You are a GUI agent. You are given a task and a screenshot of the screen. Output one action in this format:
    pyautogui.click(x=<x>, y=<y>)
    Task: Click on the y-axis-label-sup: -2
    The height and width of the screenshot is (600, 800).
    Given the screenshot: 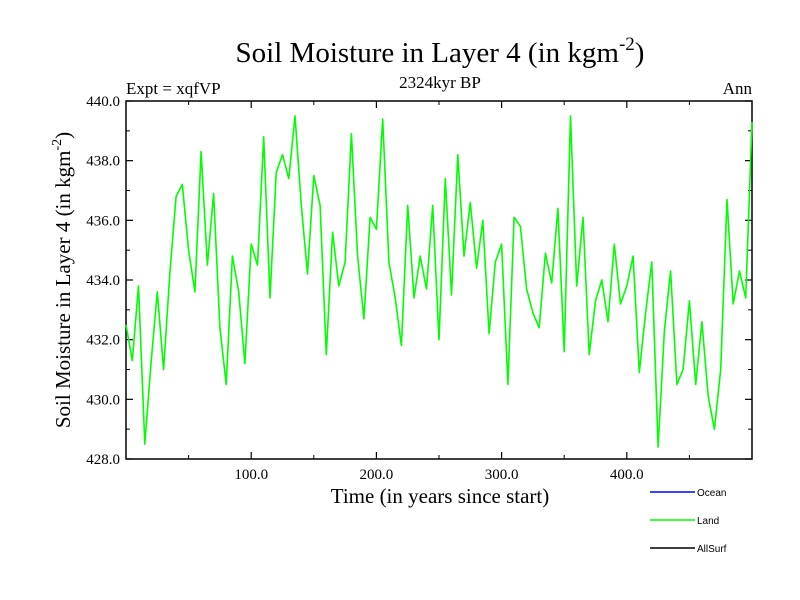 What is the action you would take?
    pyautogui.click(x=57, y=145)
    